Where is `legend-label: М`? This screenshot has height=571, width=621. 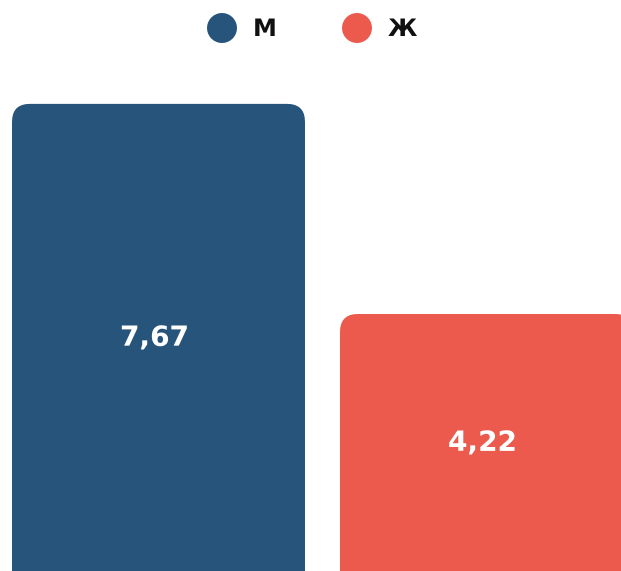 legend-label: М is located at coordinates (265, 28).